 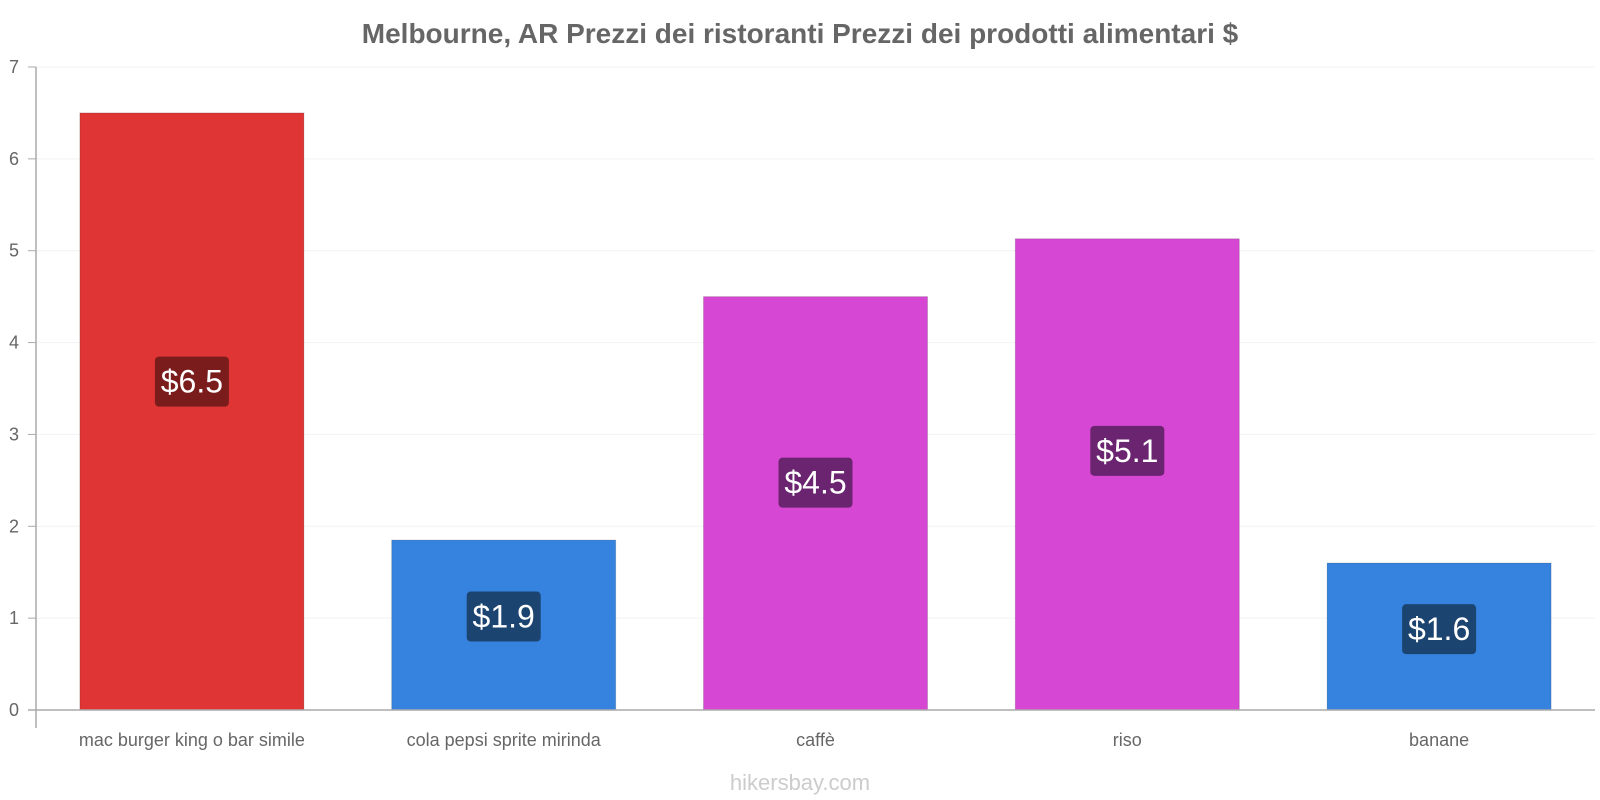 I want to click on value-label-text: $6.5, so click(x=192, y=382).